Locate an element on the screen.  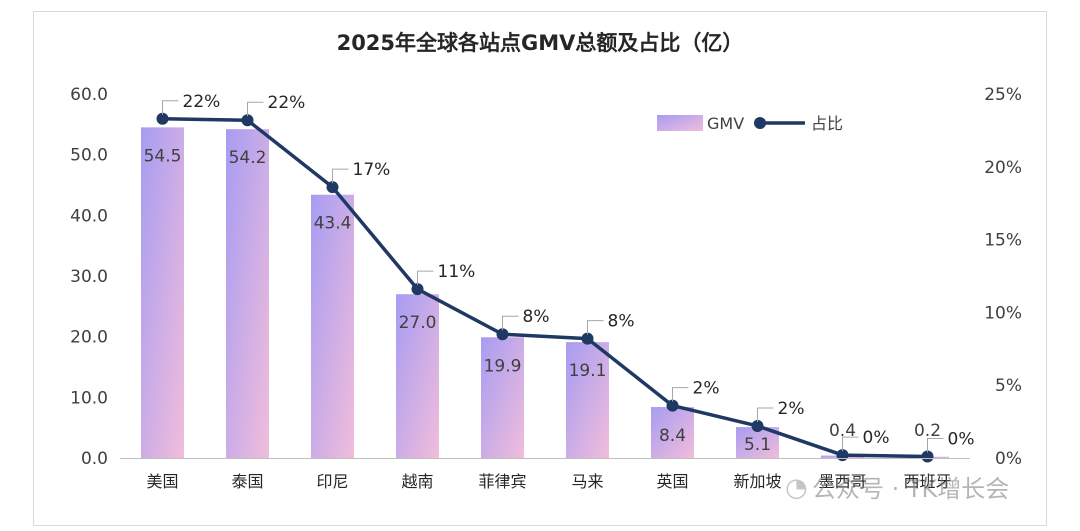
share-label-9: 0% is located at coordinates (961, 440).